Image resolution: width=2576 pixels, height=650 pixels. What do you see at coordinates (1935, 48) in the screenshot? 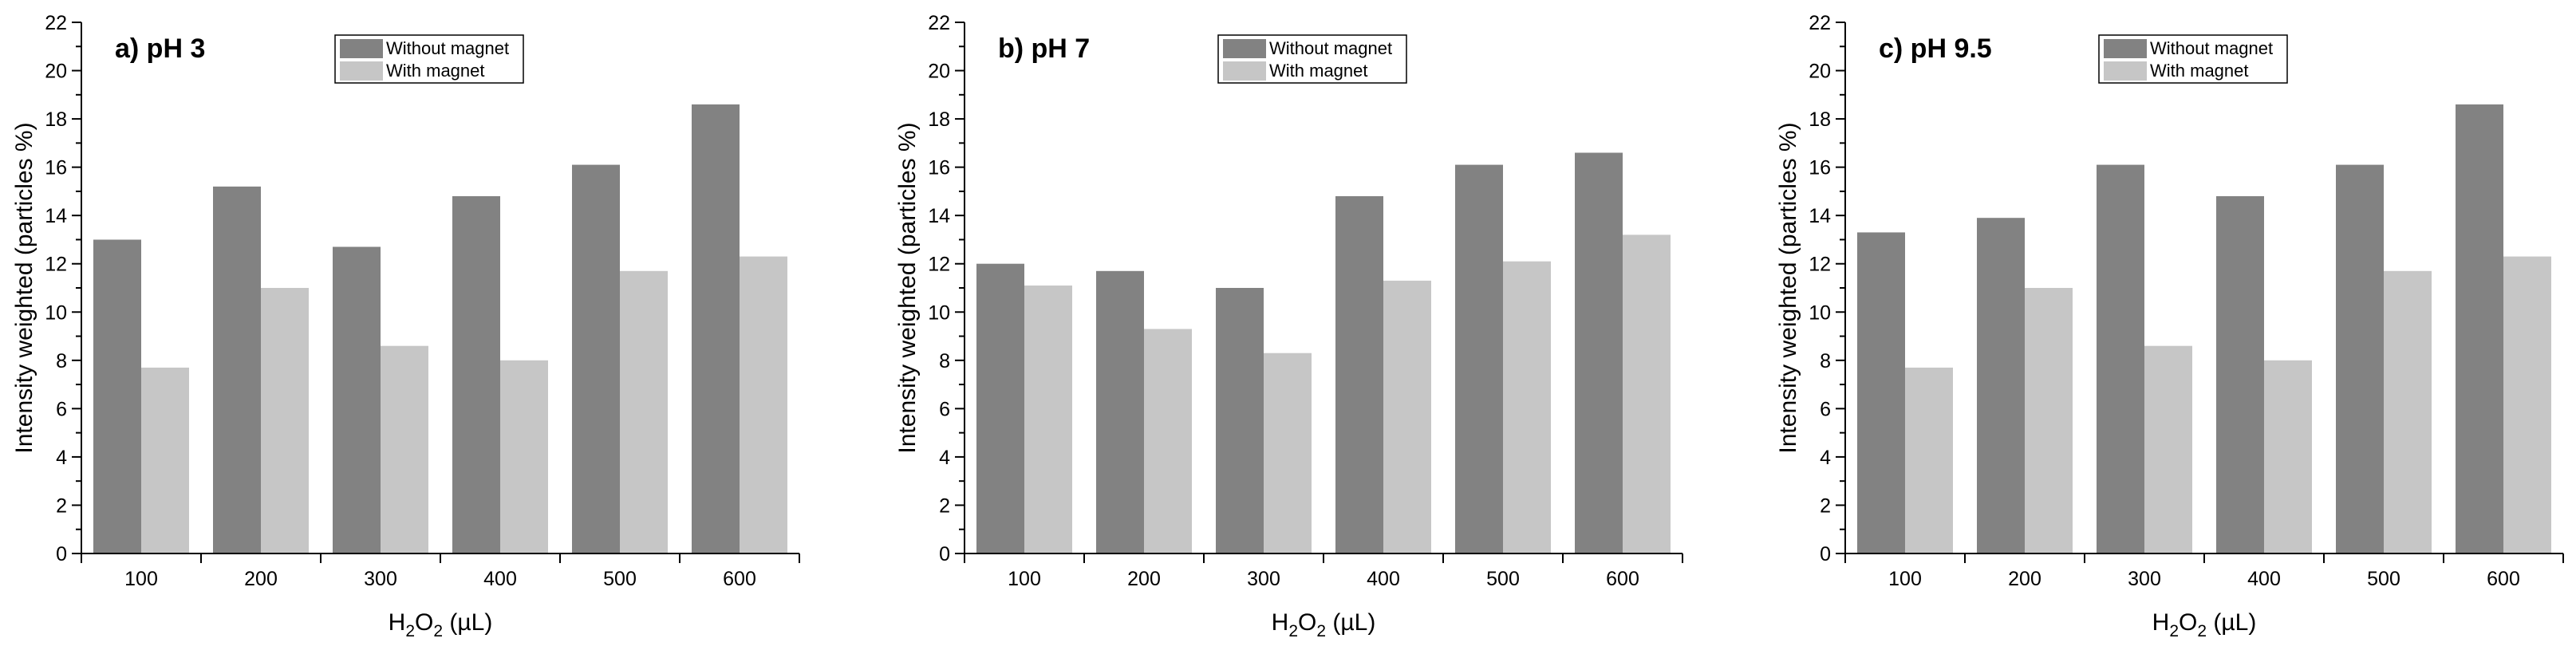
I see `panel-title: c) pH 9.5` at bounding box center [1935, 48].